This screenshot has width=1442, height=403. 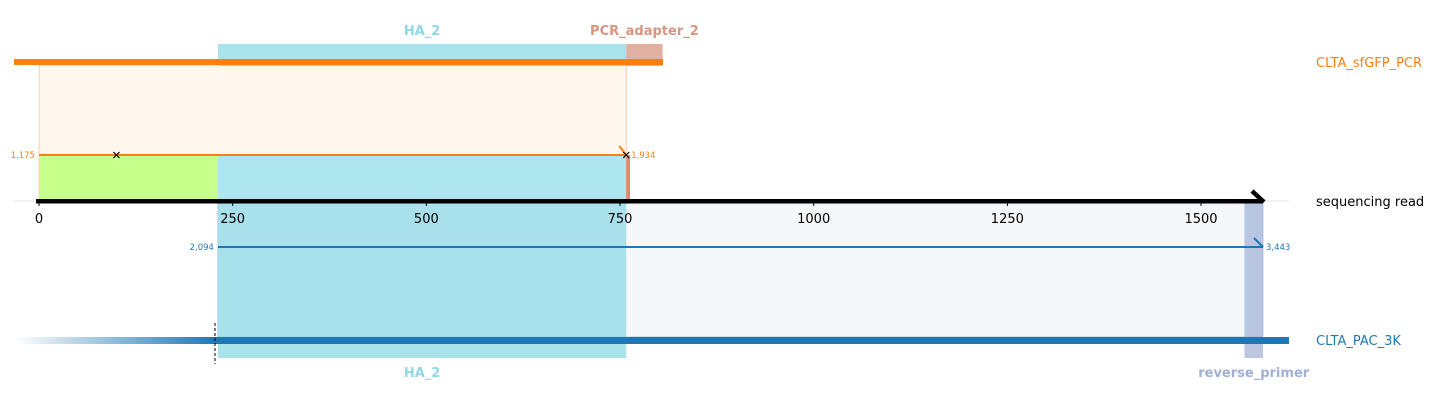 I want to click on read-tick-label-5: 1250, so click(x=1007, y=219).